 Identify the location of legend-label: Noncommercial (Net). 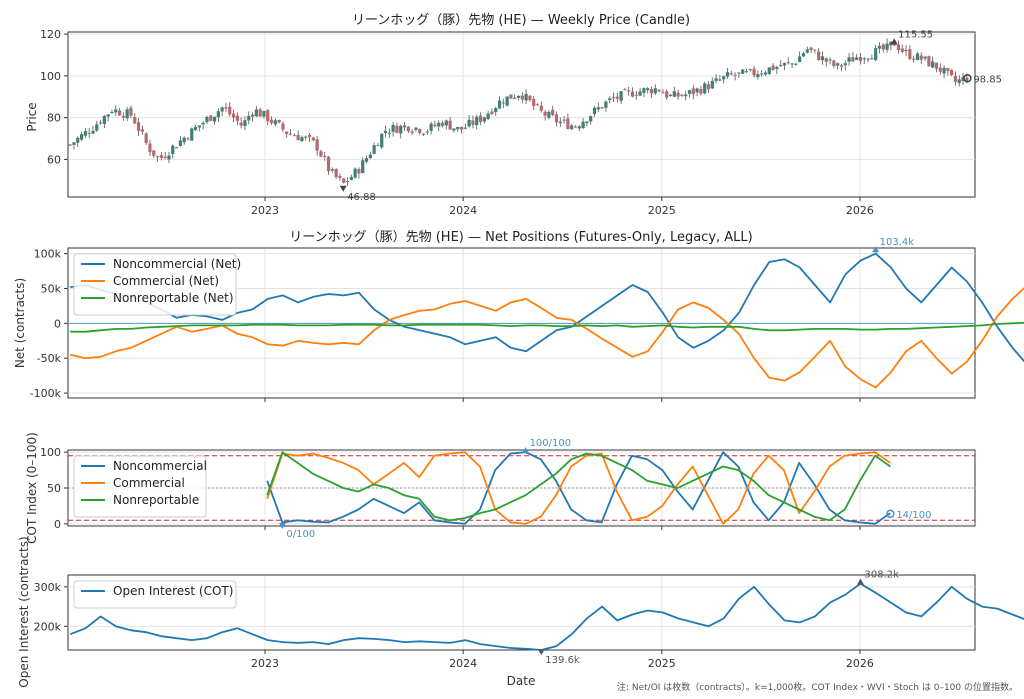
(177, 264).